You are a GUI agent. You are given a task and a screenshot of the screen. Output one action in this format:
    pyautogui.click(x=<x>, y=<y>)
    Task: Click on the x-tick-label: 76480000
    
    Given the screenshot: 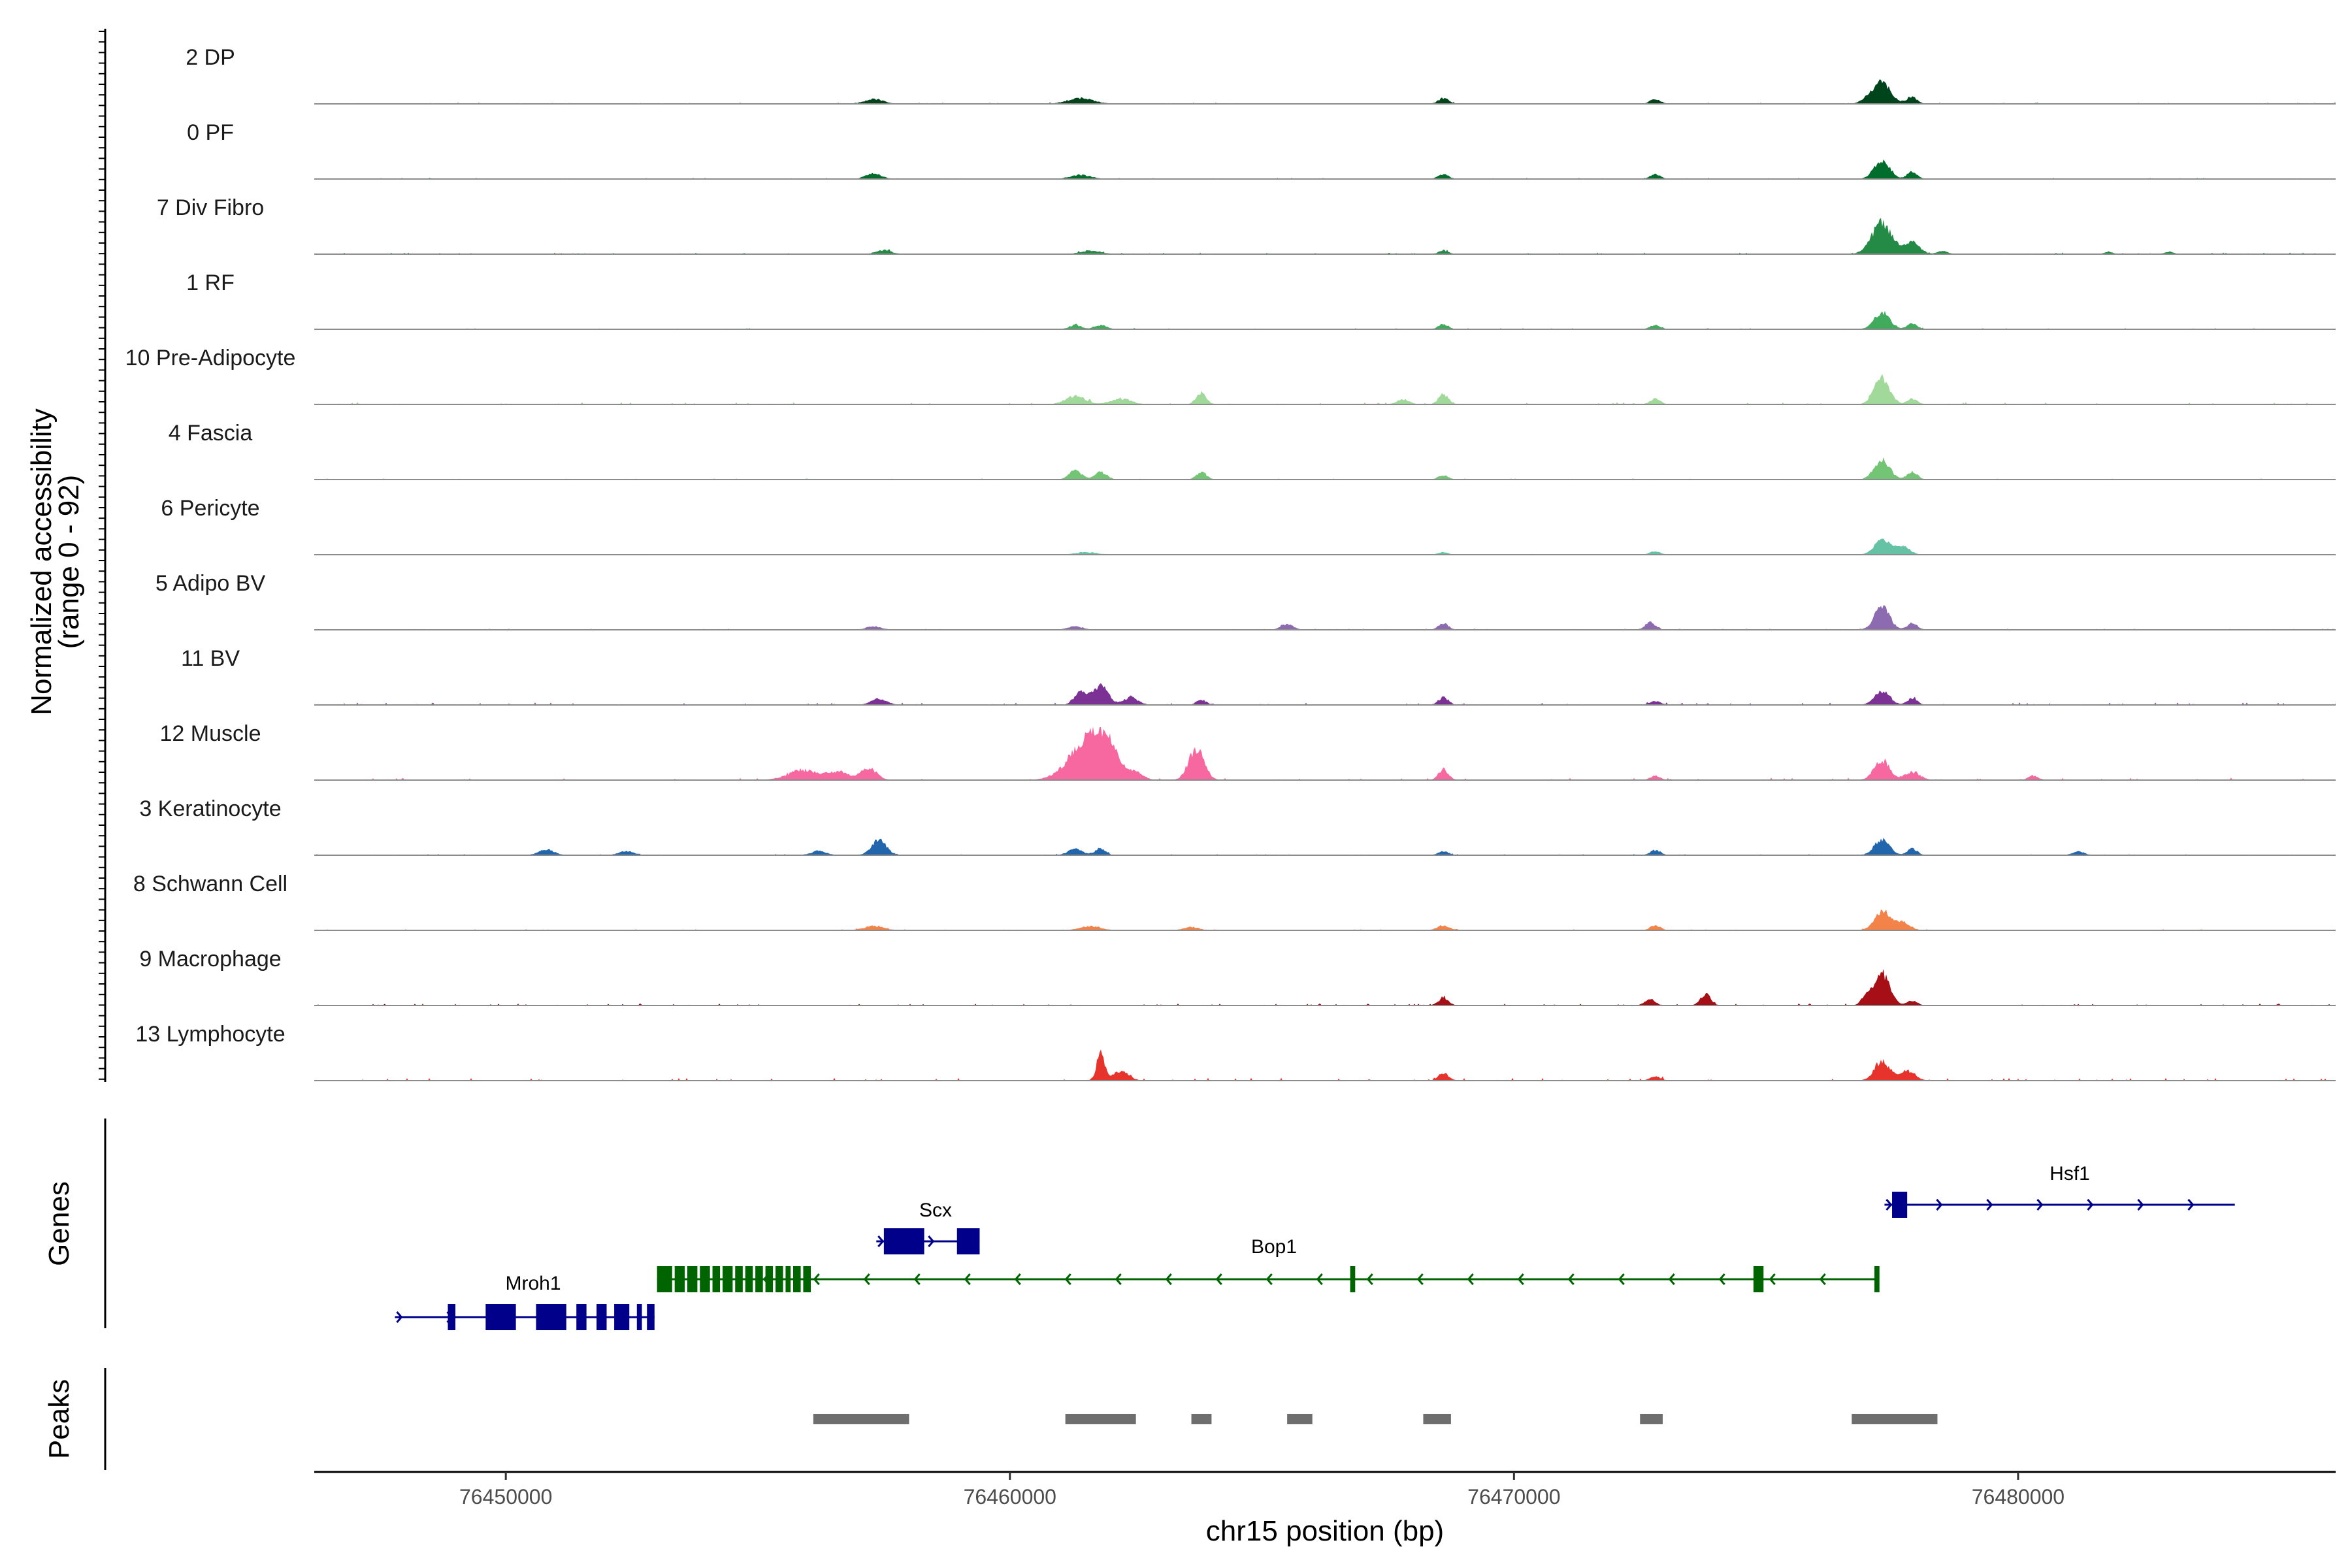 What is the action you would take?
    pyautogui.click(x=2018, y=1497)
    